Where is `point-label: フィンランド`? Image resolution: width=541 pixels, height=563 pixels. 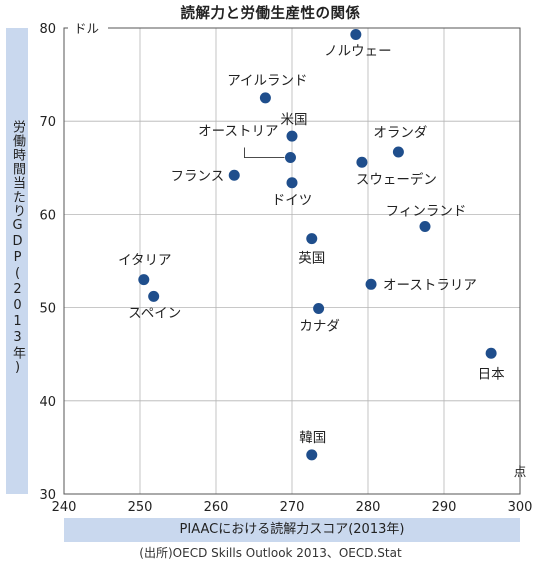
point-label: フィンランド is located at coordinates (426, 212).